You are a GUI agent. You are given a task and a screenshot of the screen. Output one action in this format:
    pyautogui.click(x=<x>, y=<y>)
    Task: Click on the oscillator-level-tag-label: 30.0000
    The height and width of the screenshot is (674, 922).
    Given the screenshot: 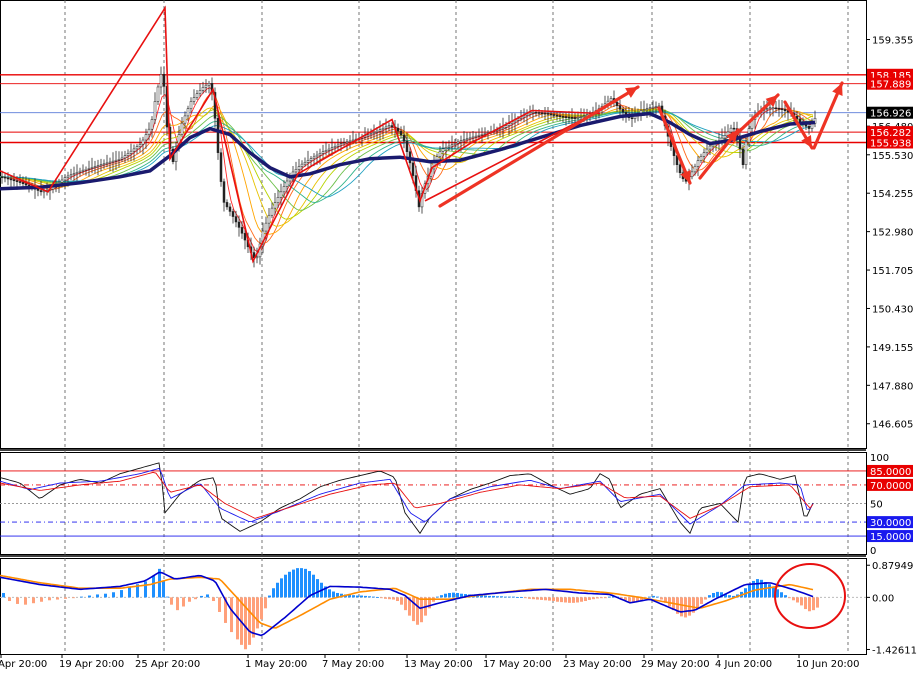 What is the action you would take?
    pyautogui.click(x=890, y=523)
    